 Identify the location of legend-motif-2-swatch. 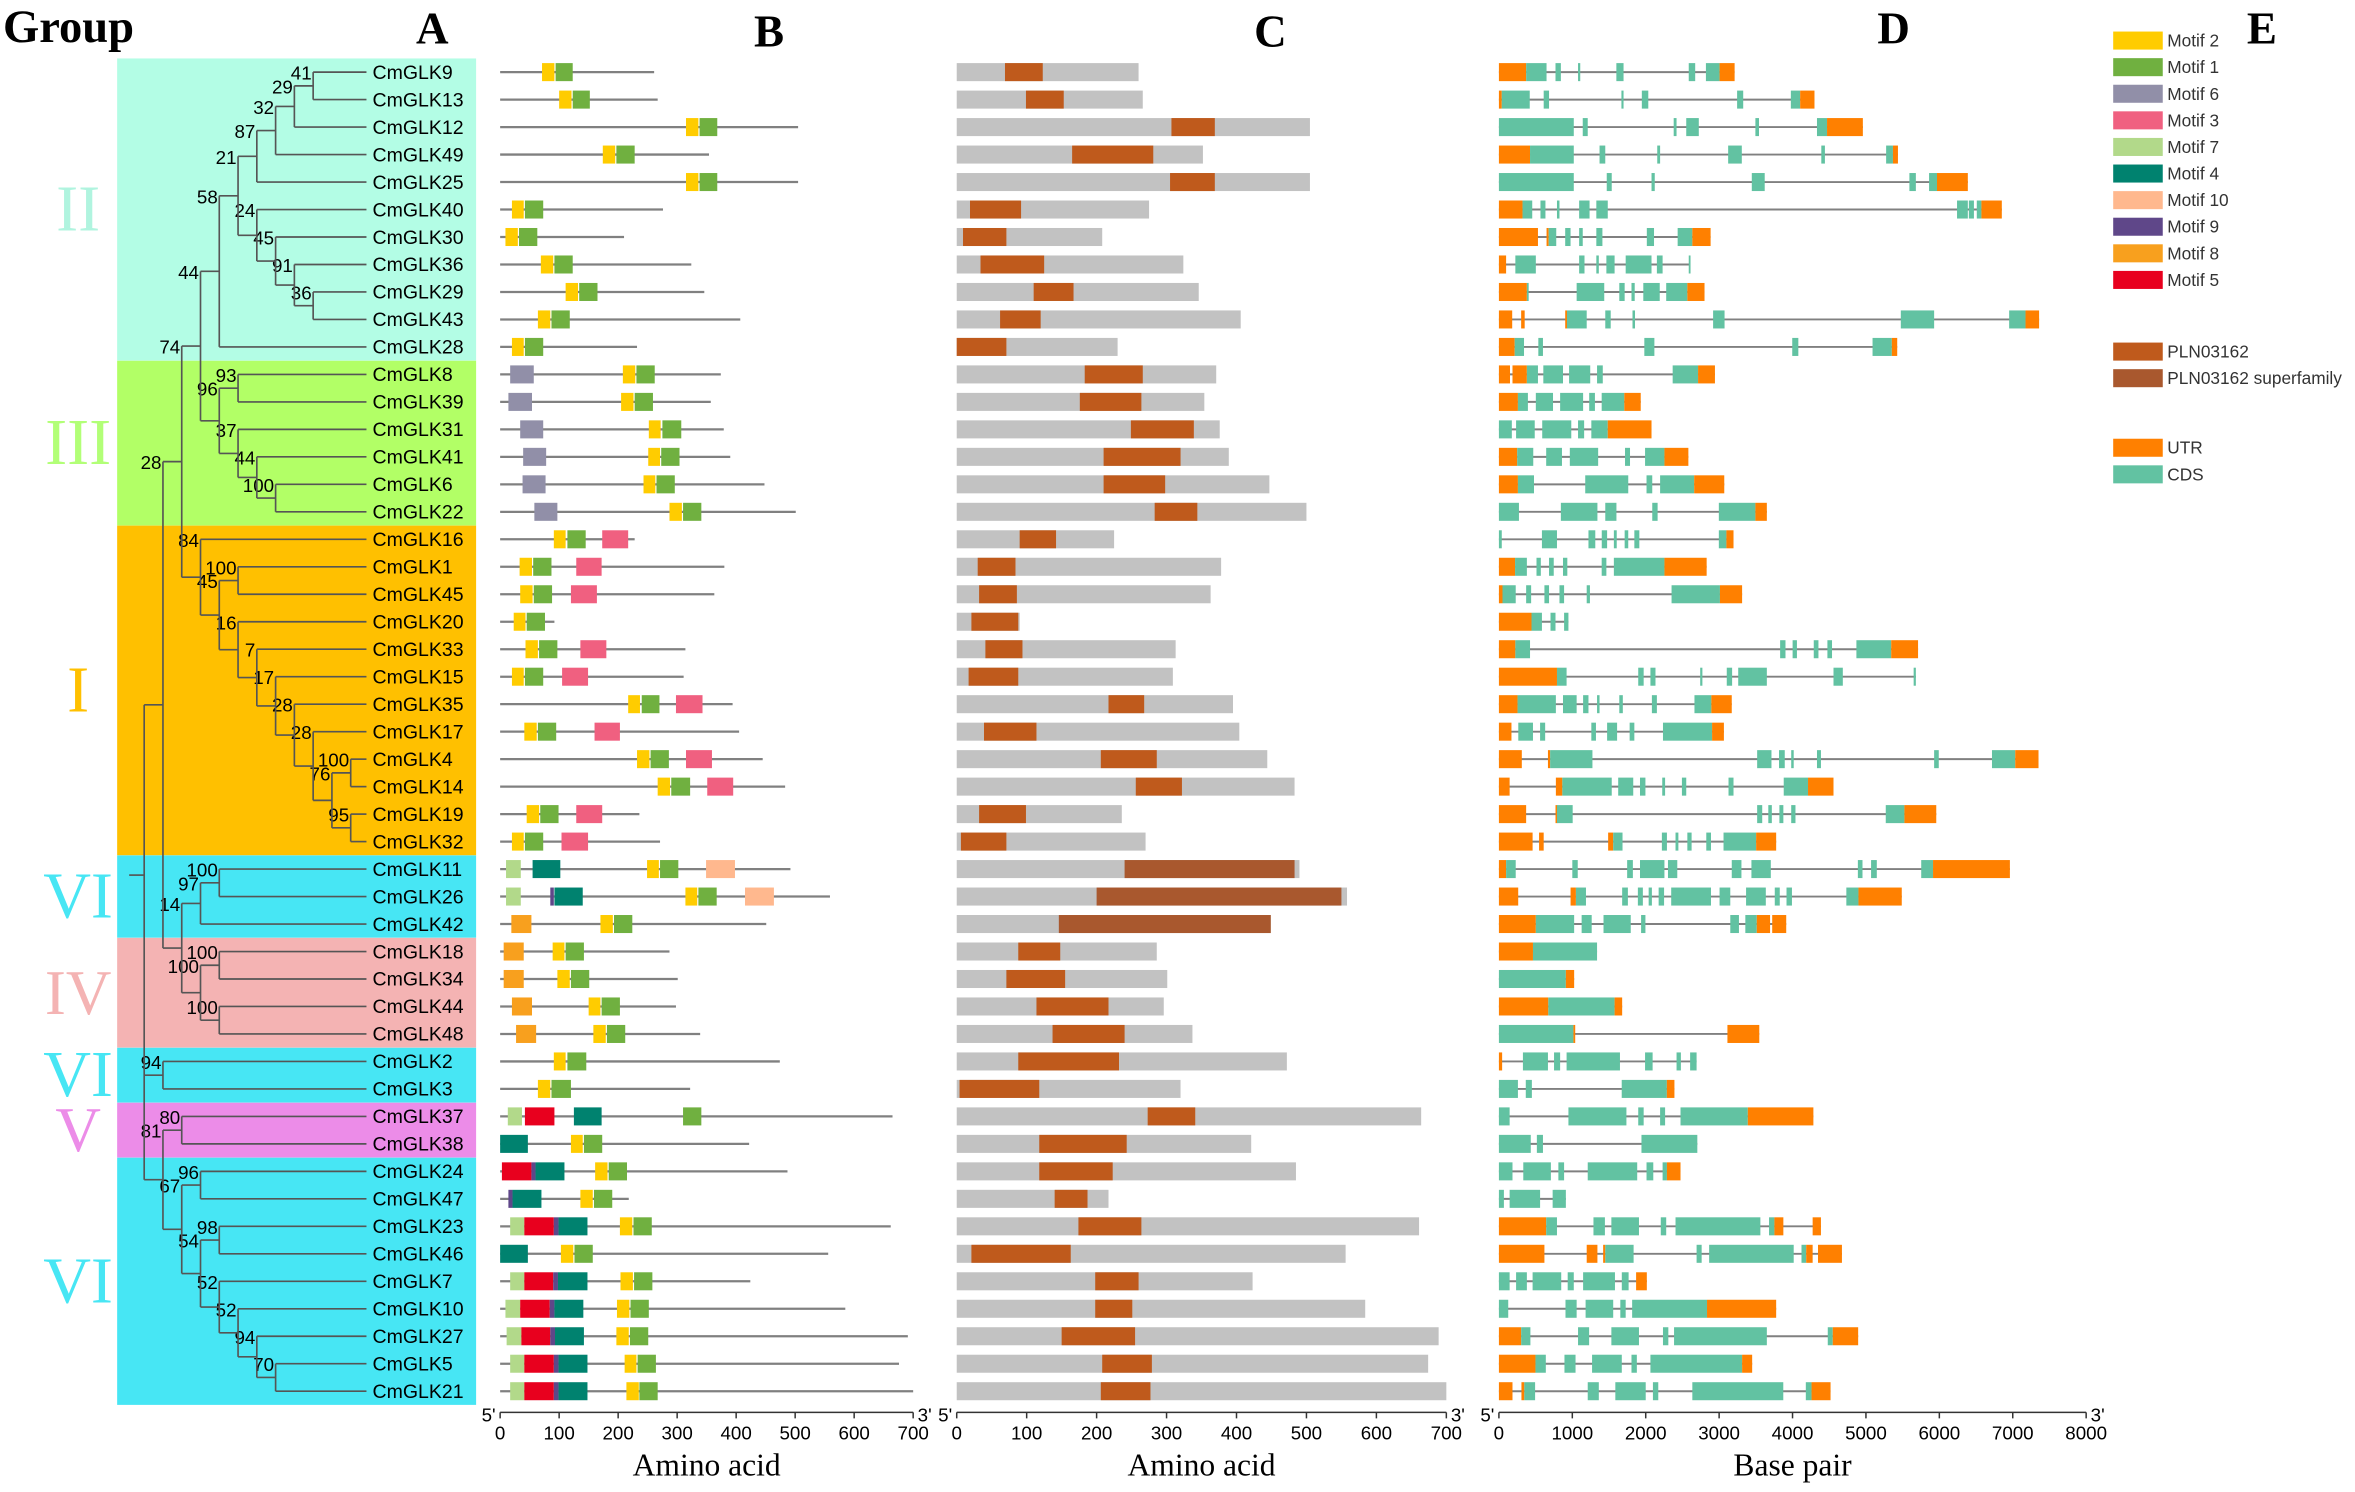
(2138, 40).